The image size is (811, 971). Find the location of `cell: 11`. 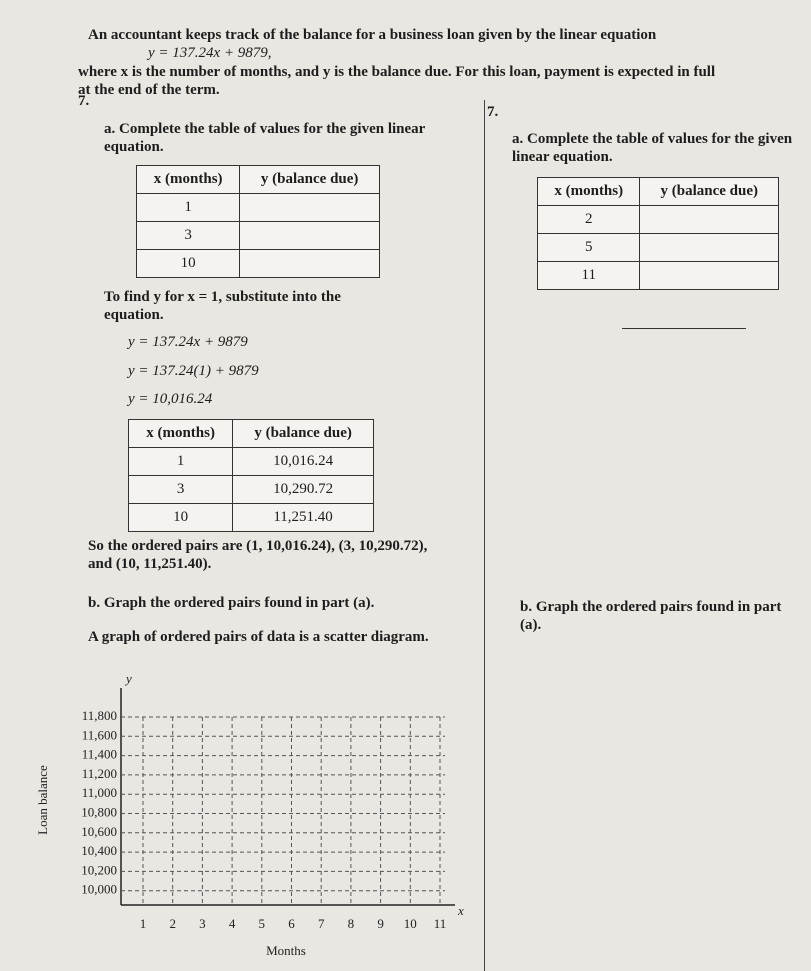

cell: 11 is located at coordinates (588, 275).